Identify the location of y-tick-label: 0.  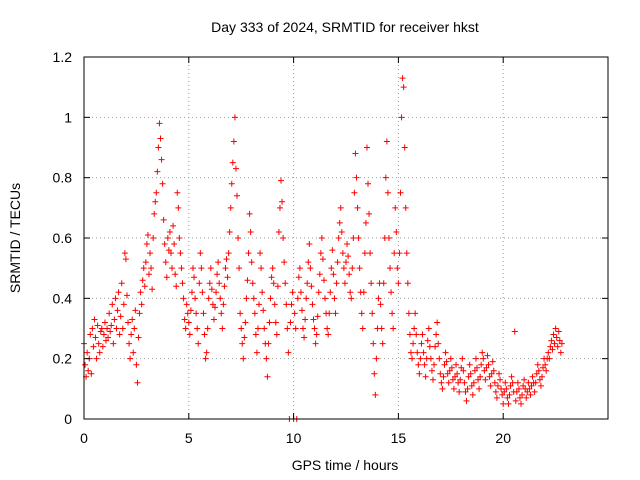
(68, 419).